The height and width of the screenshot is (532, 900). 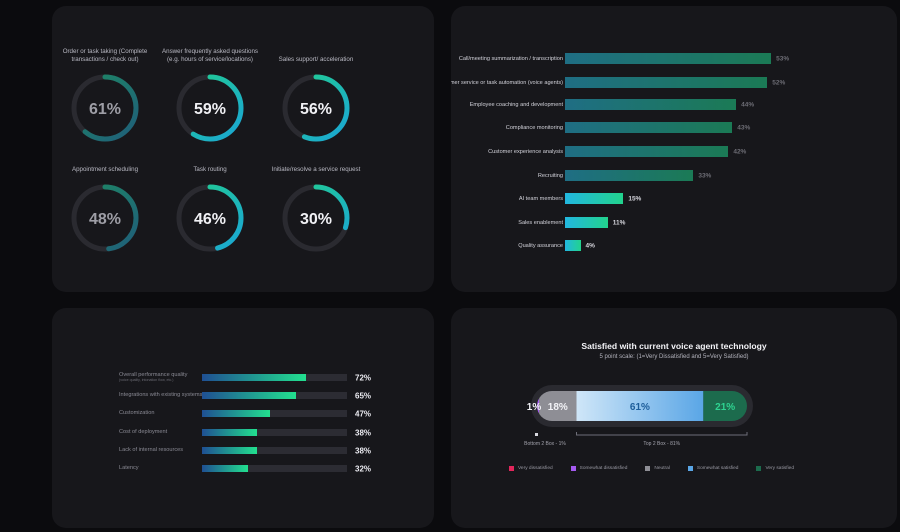 I want to click on donut-chart: 30%, so click(x=316, y=218).